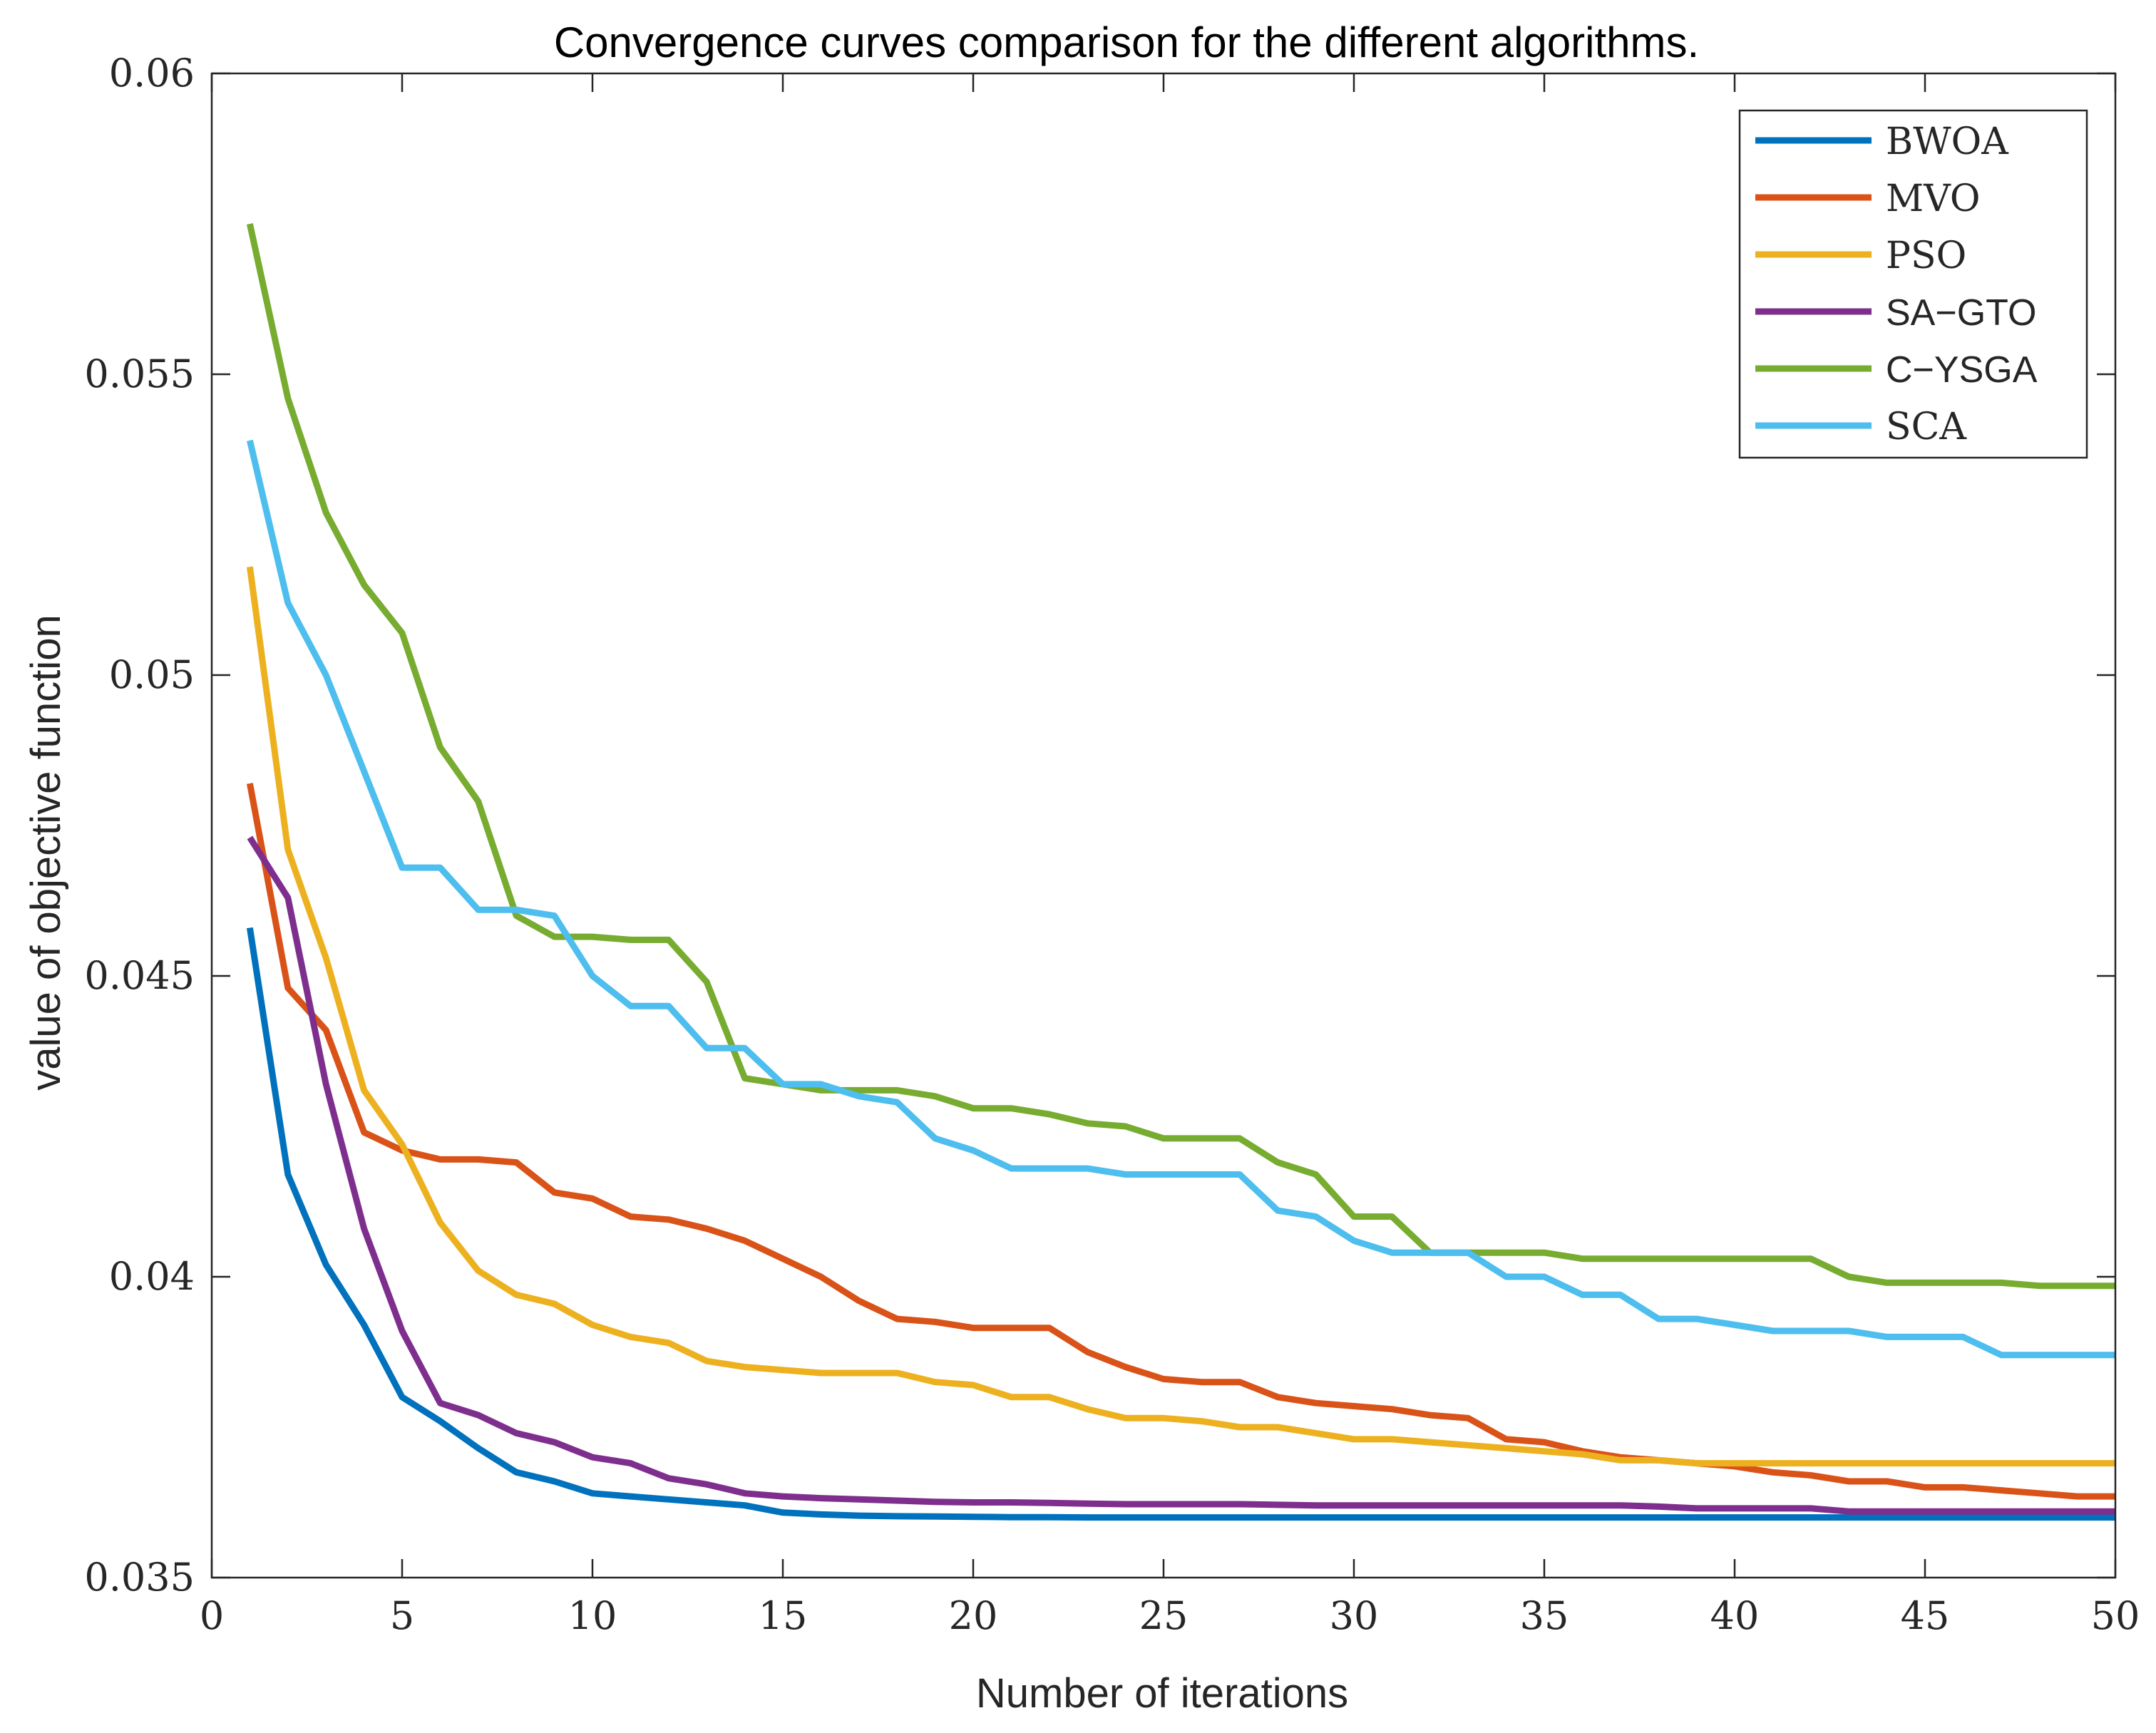  I want to click on legend-label: BWOA, so click(1947, 141).